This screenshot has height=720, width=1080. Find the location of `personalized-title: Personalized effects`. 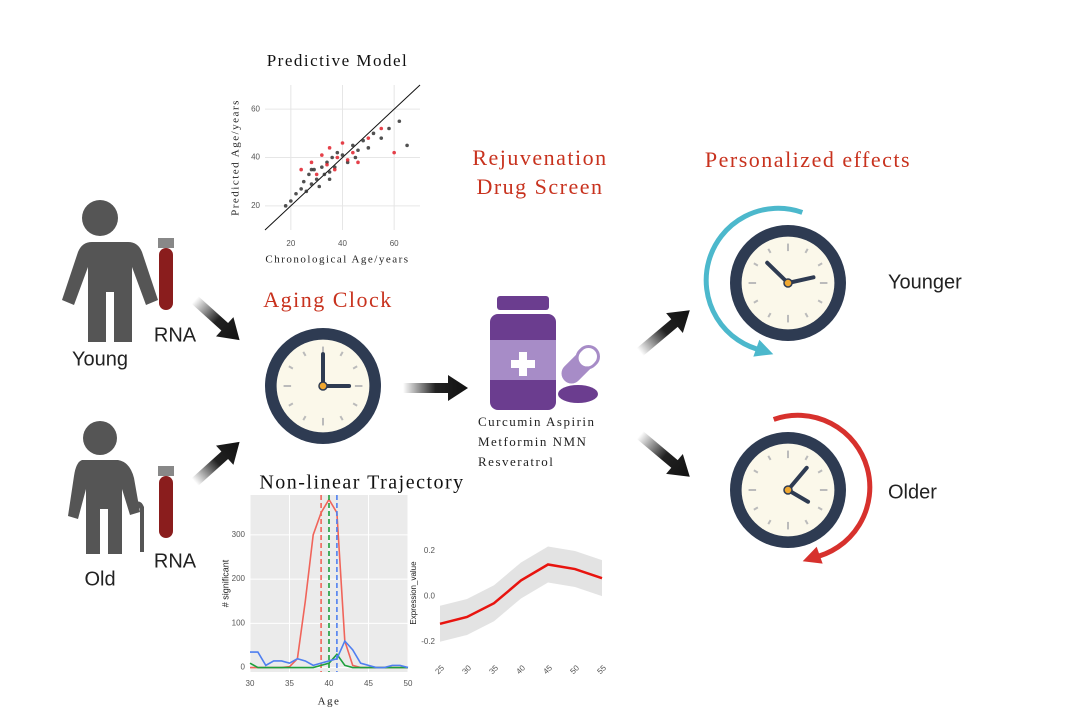

personalized-title: Personalized effects is located at coordinates (808, 159).